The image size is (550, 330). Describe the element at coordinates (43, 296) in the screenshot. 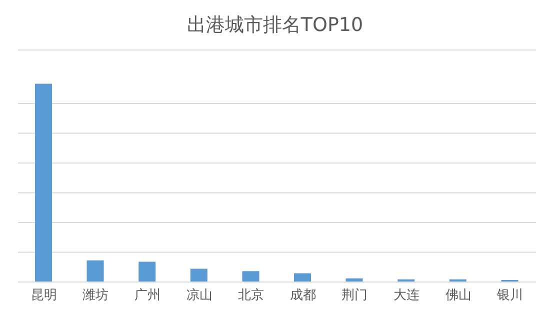

I see `x-tick-label: 昆明` at that location.